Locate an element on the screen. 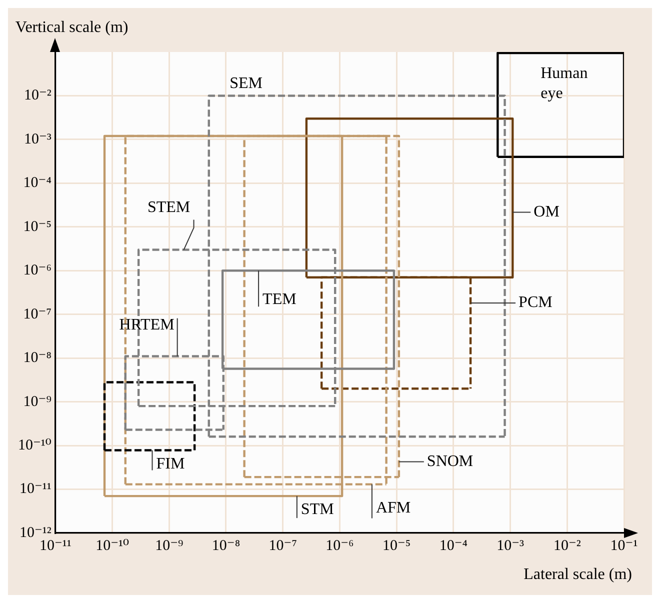  x-tick-label: 10⁻⁵ is located at coordinates (396, 546).